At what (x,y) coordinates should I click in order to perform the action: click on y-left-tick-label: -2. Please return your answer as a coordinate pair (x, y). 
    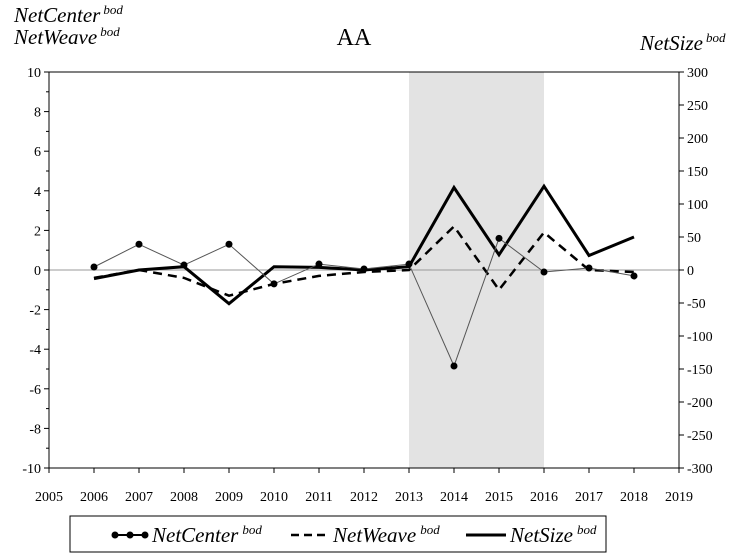
    Looking at the image, I should click on (35, 311).